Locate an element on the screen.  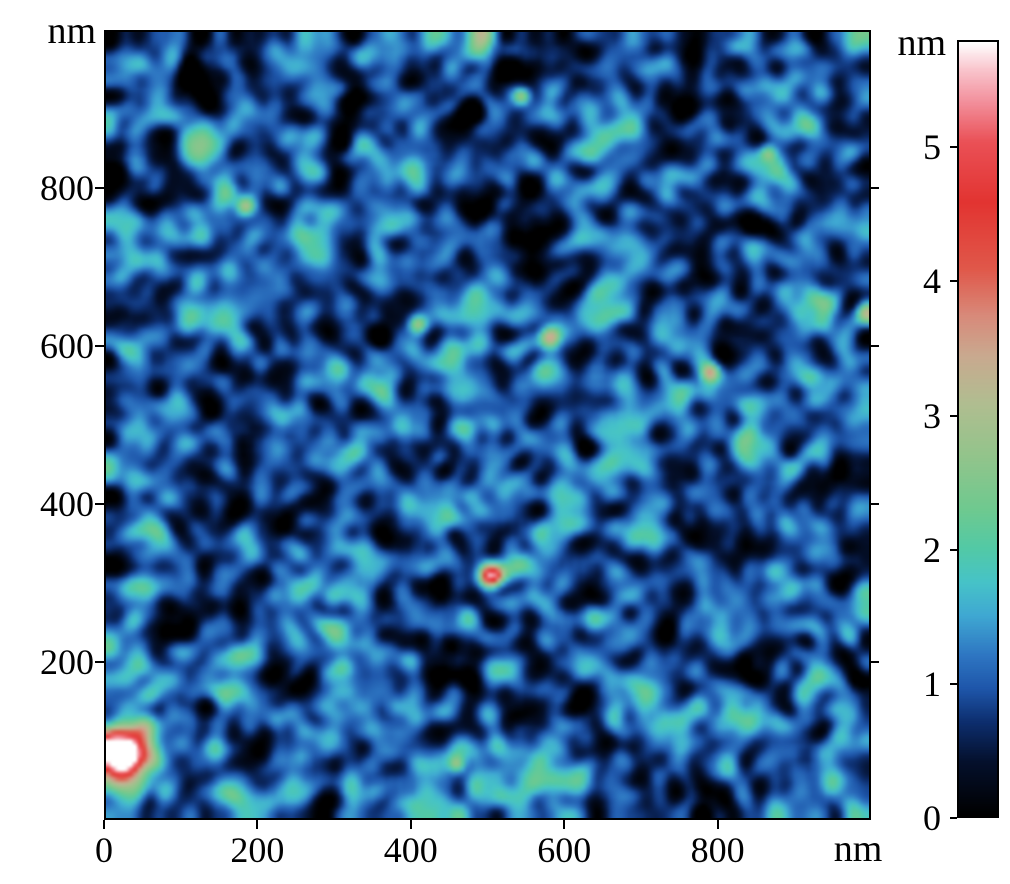
y-tick-label: 200 is located at coordinates (67, 662).